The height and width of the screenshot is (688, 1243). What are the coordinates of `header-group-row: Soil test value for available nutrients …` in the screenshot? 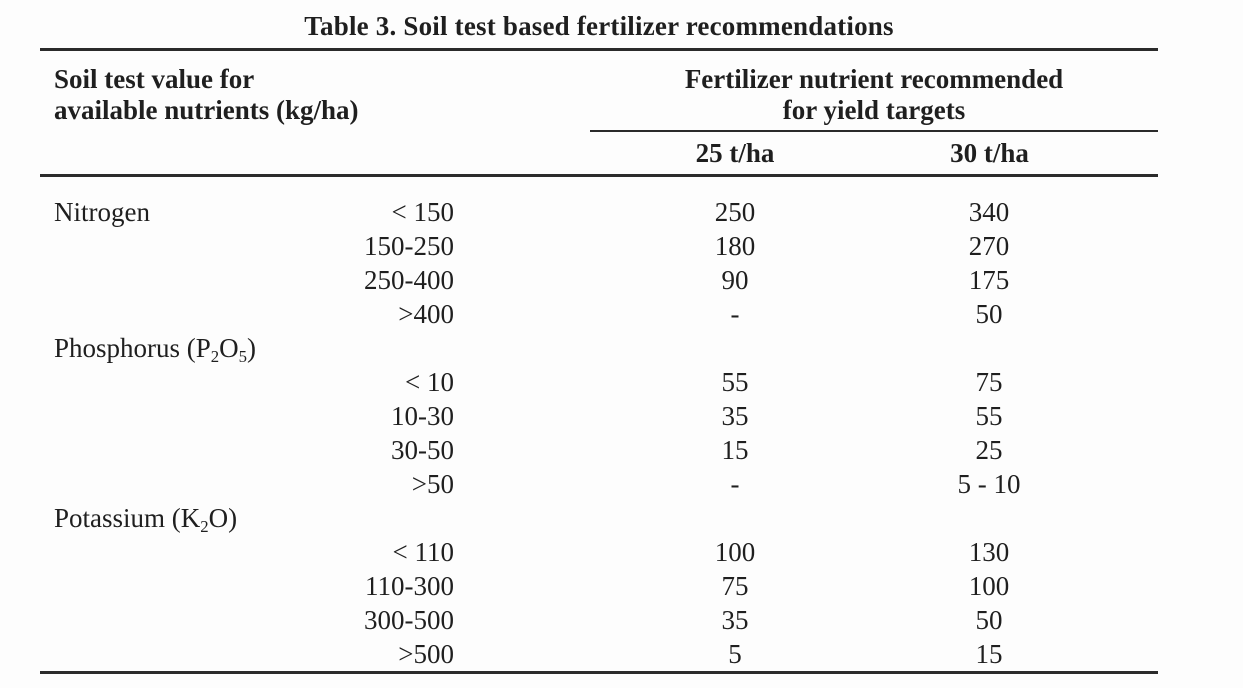 It's located at (599, 90).